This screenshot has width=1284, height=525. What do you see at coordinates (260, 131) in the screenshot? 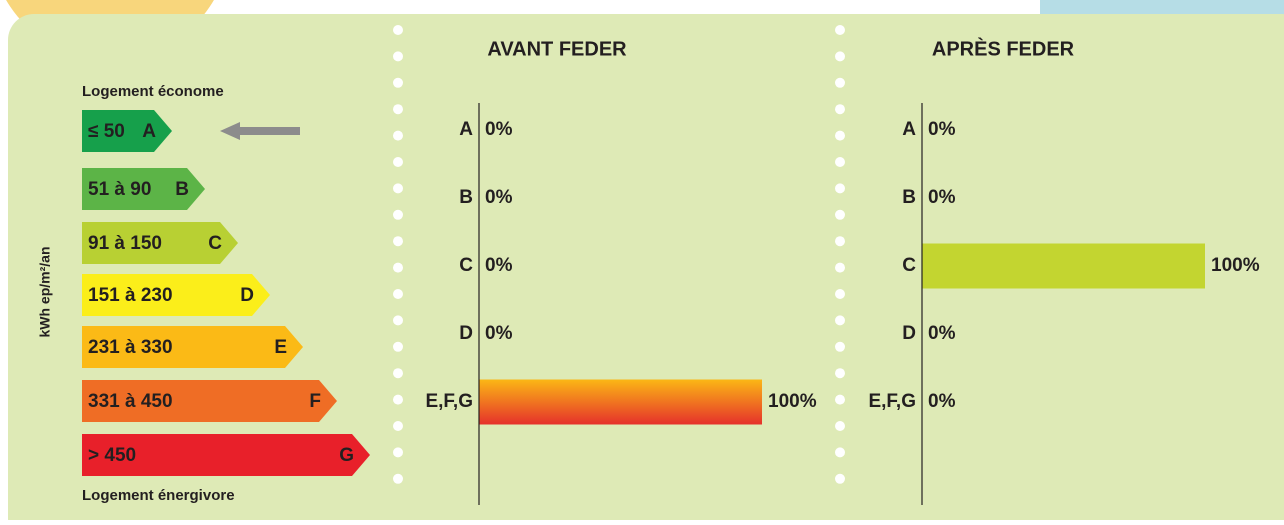
I see `pointer-arrow` at bounding box center [260, 131].